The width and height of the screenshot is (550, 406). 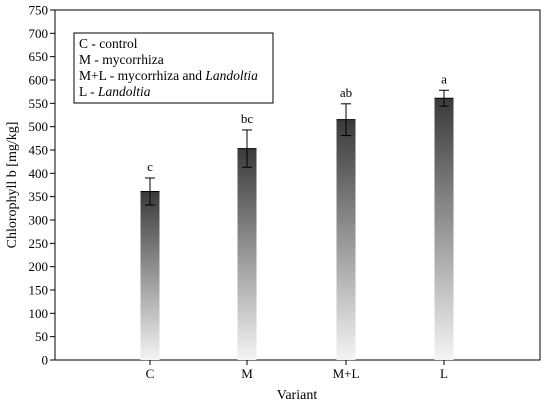 I want to click on y-tick-label: 50, so click(x=41, y=336).